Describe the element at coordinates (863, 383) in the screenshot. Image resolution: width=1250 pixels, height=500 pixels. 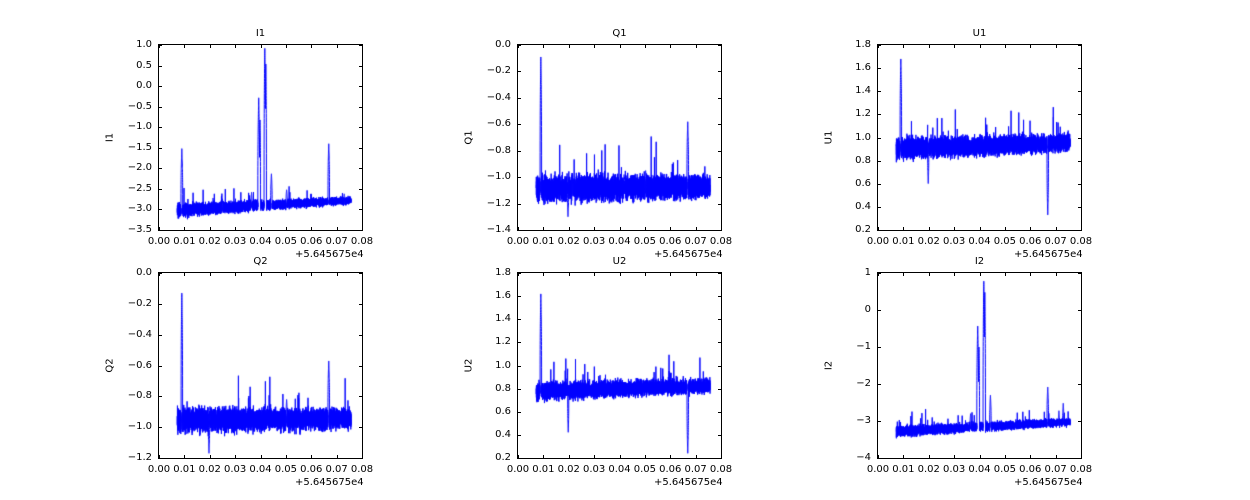
I see `panel-i2-yticklabel: −2` at that location.